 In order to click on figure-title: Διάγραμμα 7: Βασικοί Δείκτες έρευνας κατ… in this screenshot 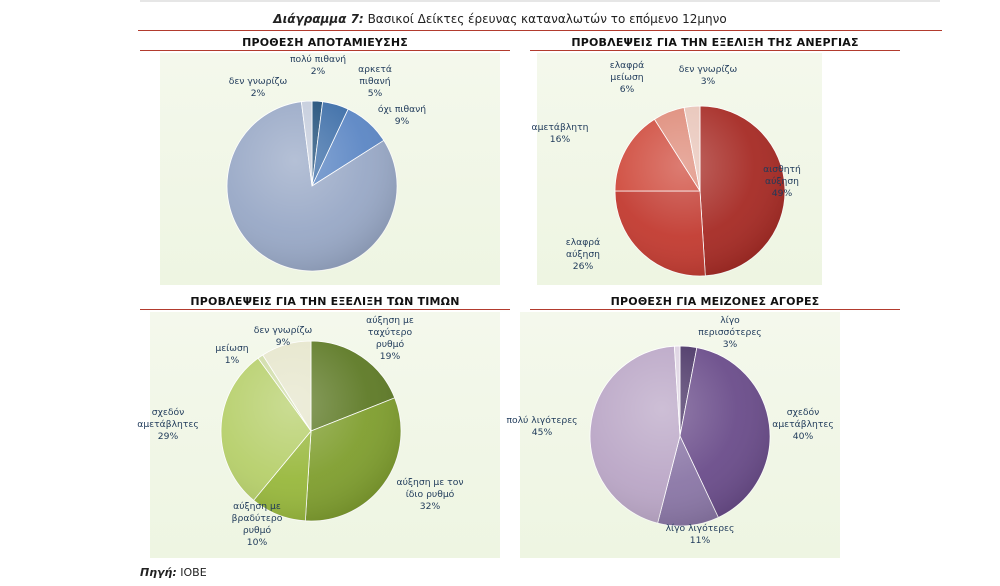, I will do `click(500, 19)`.